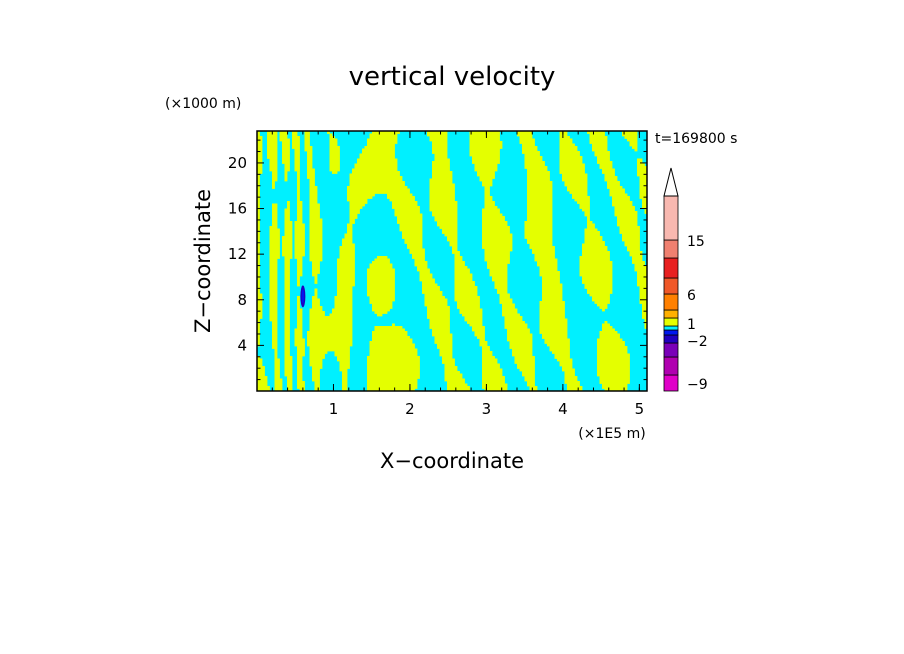  Describe the element at coordinates (334, 409) in the screenshot. I see `x-tick-label: 1` at that location.